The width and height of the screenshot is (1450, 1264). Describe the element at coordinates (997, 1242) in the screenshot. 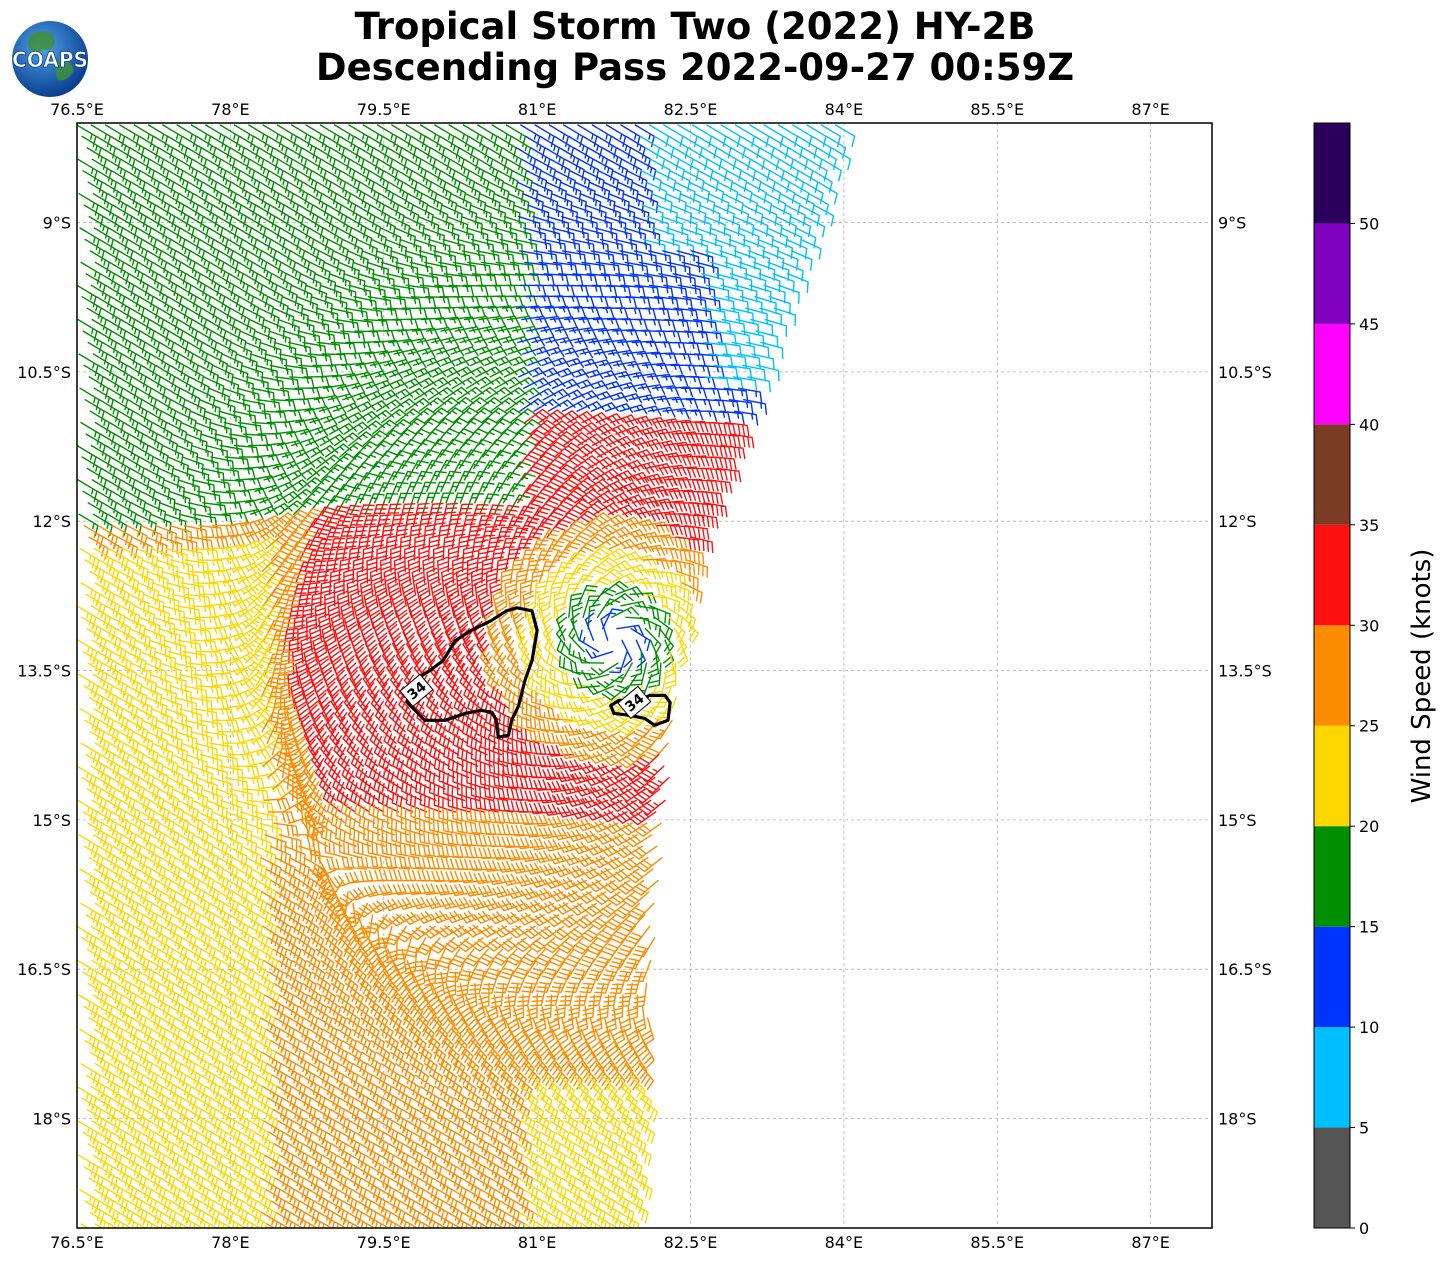

I see `lon-tick-label-bottom: 85.5°E` at that location.